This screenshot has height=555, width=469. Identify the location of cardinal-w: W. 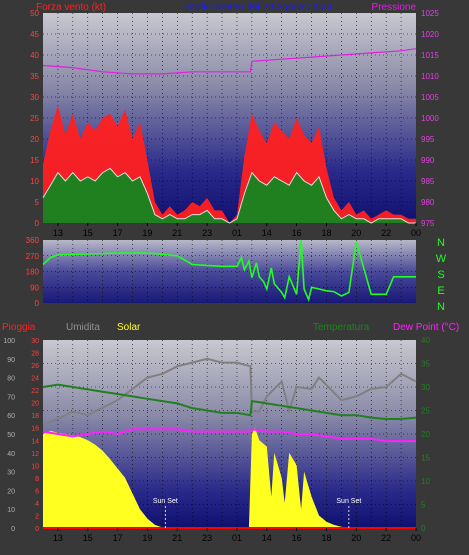
(441, 259).